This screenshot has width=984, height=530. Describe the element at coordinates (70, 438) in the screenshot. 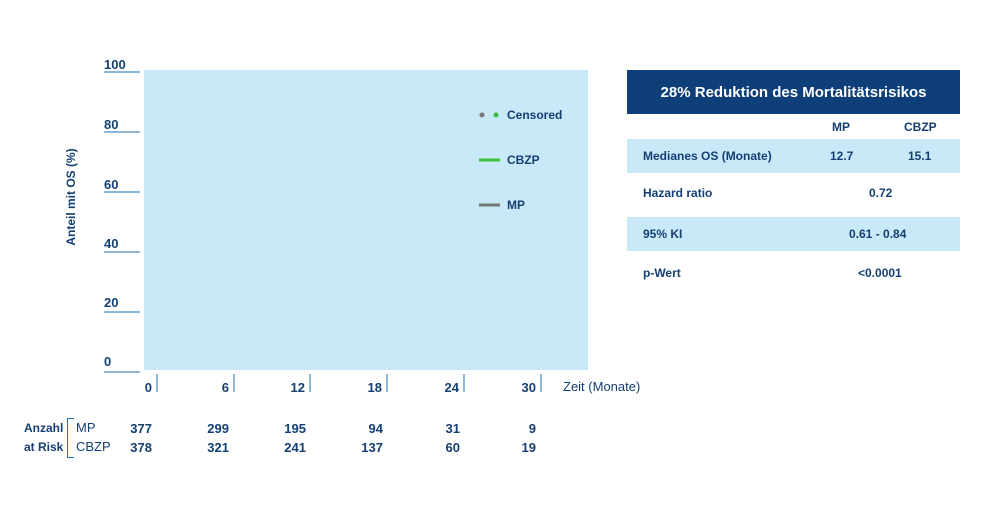

I see `risk-table-bracket` at that location.